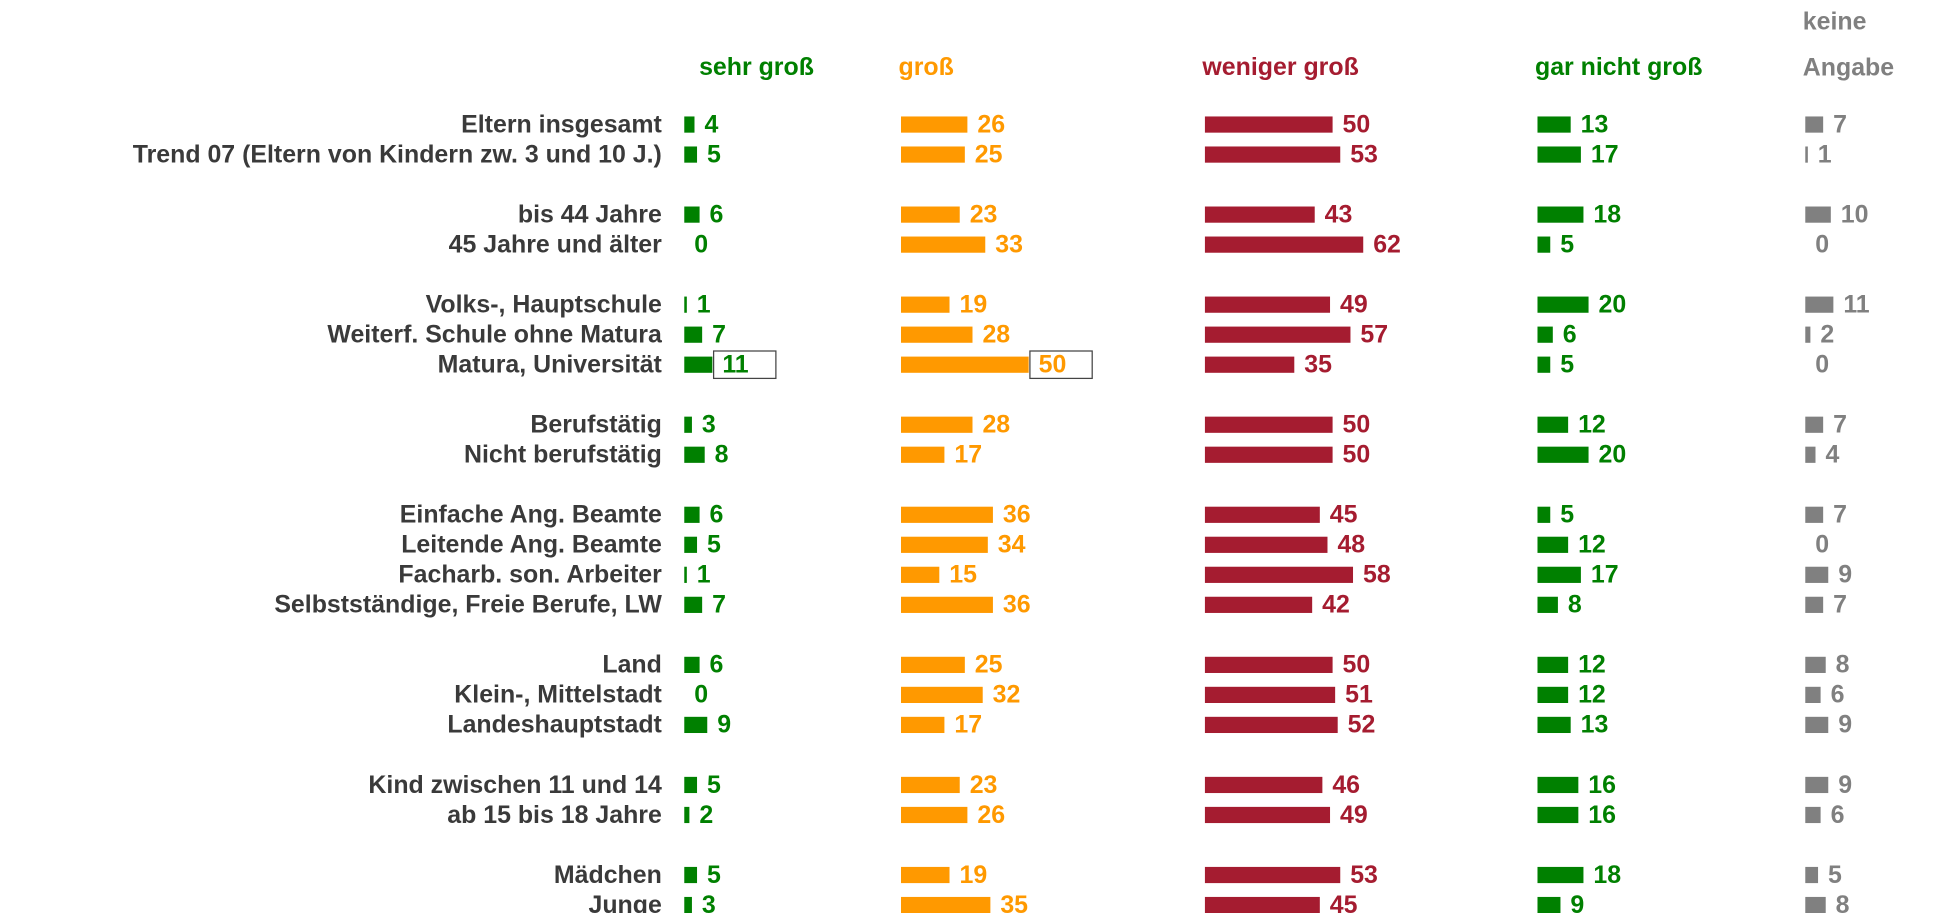 This screenshot has width=1944, height=913. I want to click on category-label: Berufstätig, so click(595, 425).